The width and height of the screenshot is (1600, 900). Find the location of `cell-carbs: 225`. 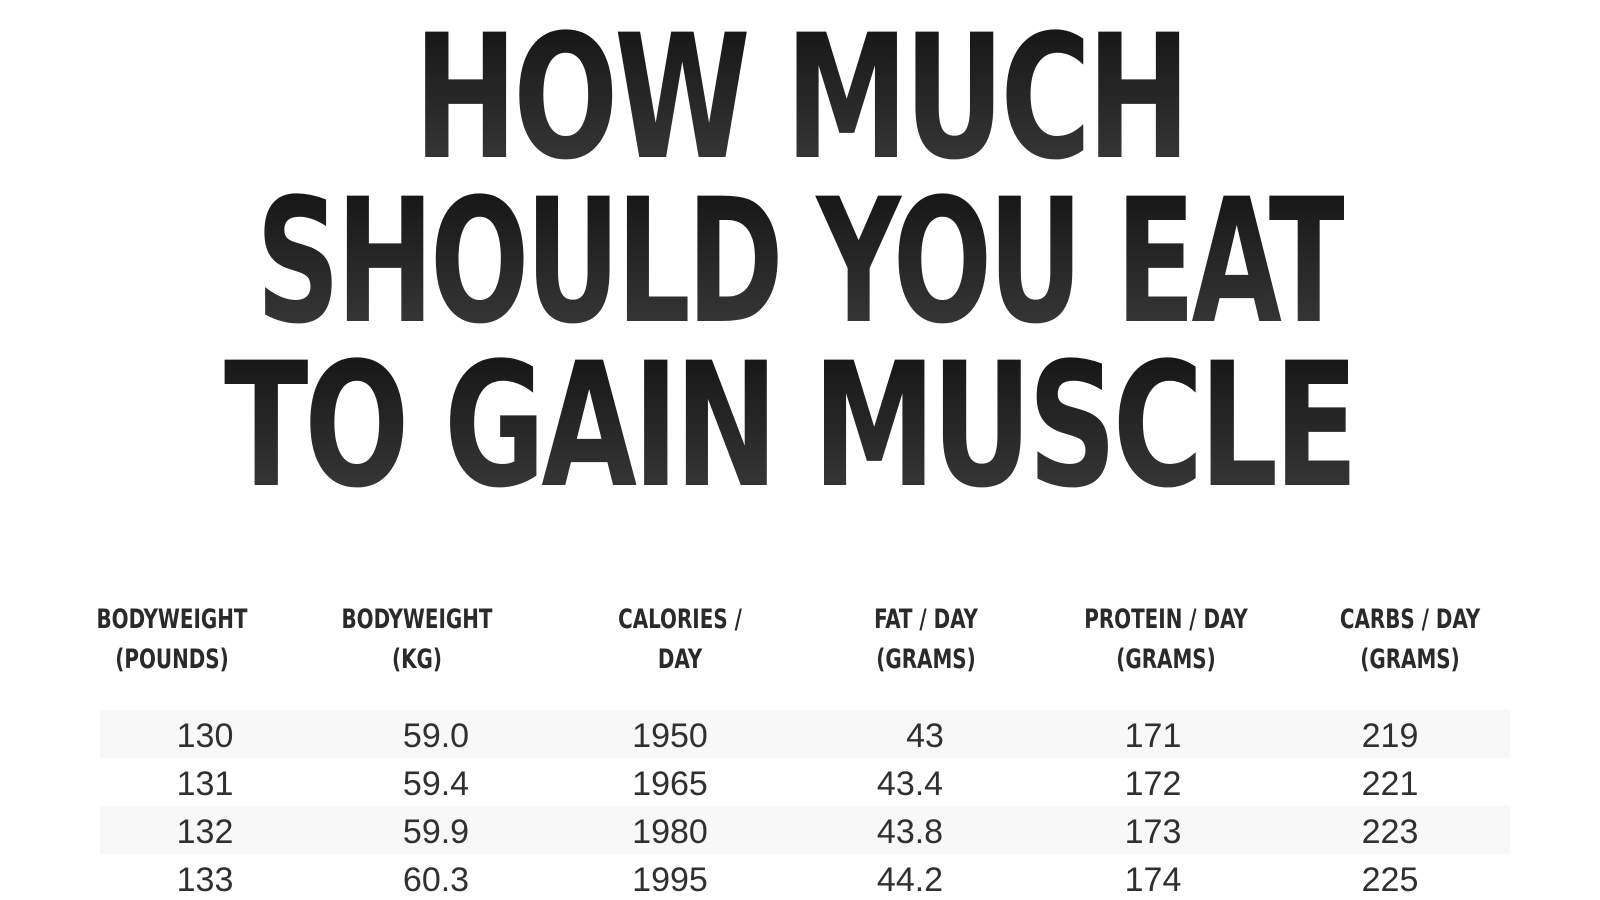

cell-carbs: 225 is located at coordinates (1390, 880).